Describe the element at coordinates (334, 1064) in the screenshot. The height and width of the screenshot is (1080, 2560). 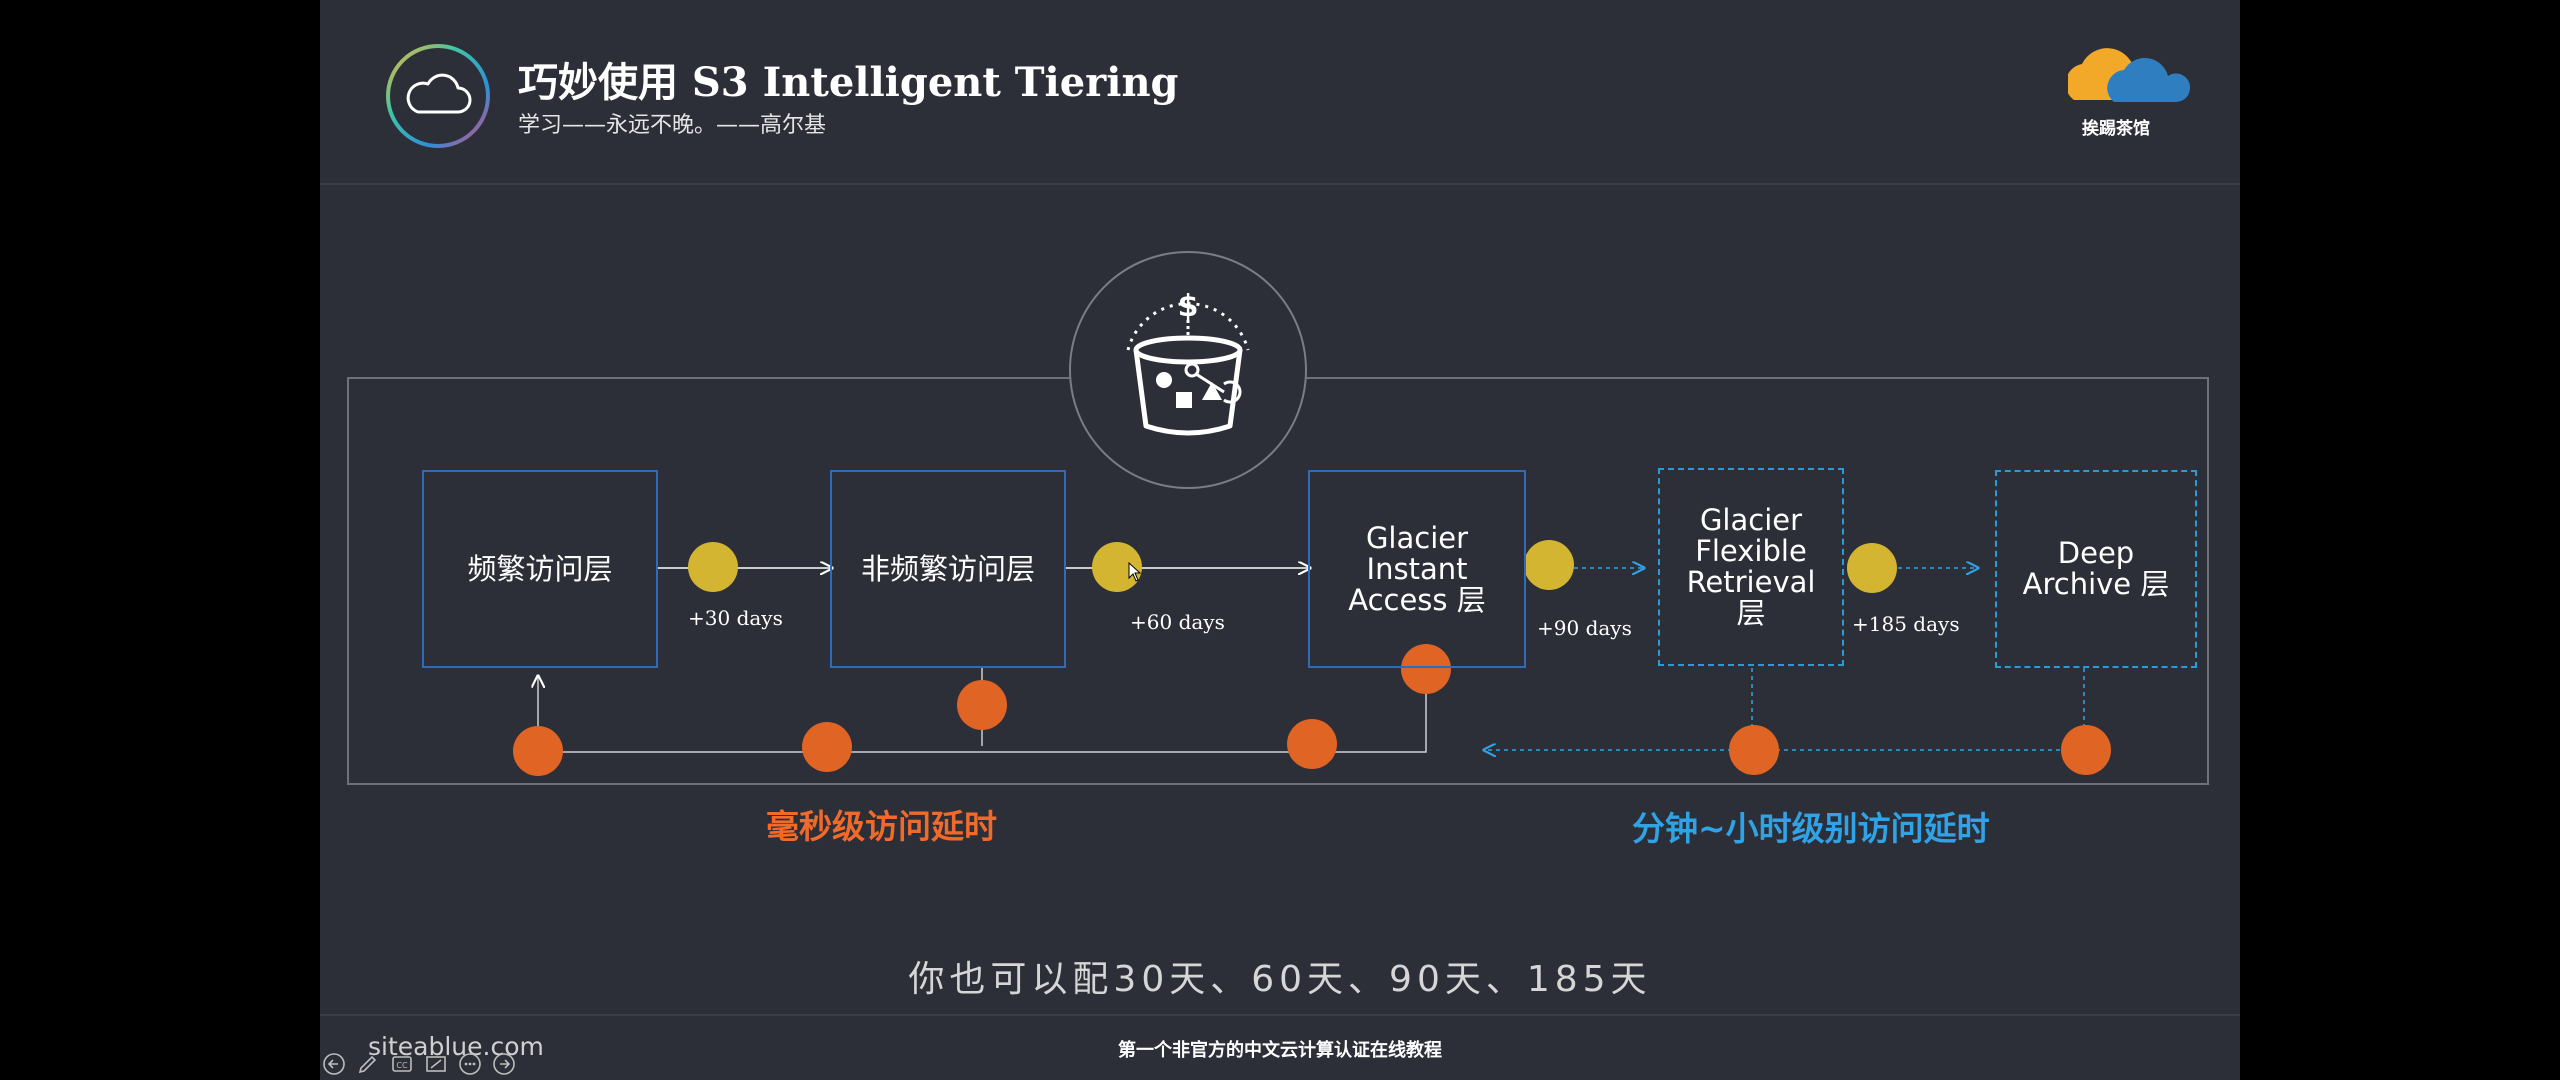
I see `prev-slide-icon` at that location.